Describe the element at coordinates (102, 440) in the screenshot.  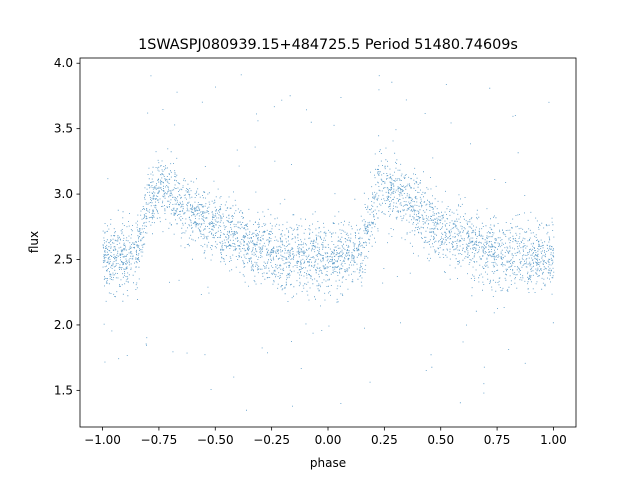
I see `x-tick-label: −1.00` at that location.